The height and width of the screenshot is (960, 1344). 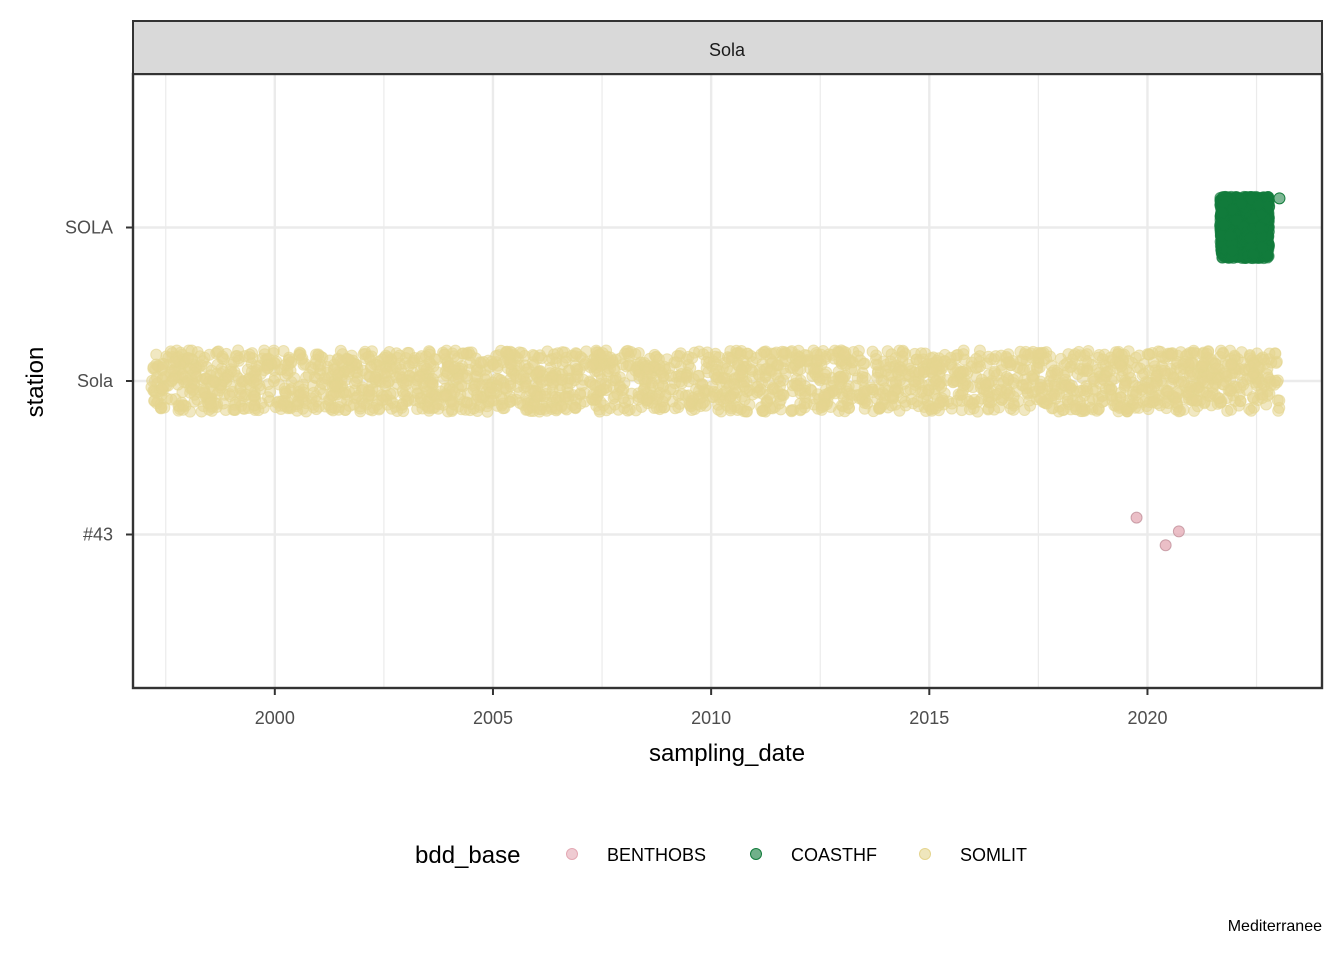 What do you see at coordinates (99, 381) in the screenshot?
I see `y-axis: #43 Sola SOLA` at bounding box center [99, 381].